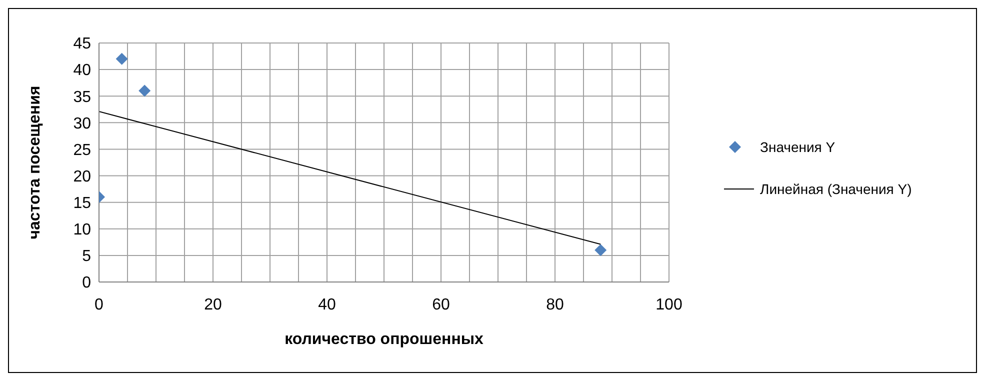 The height and width of the screenshot is (381, 985). What do you see at coordinates (555, 305) in the screenshot?
I see `x-tick-label: 80` at bounding box center [555, 305].